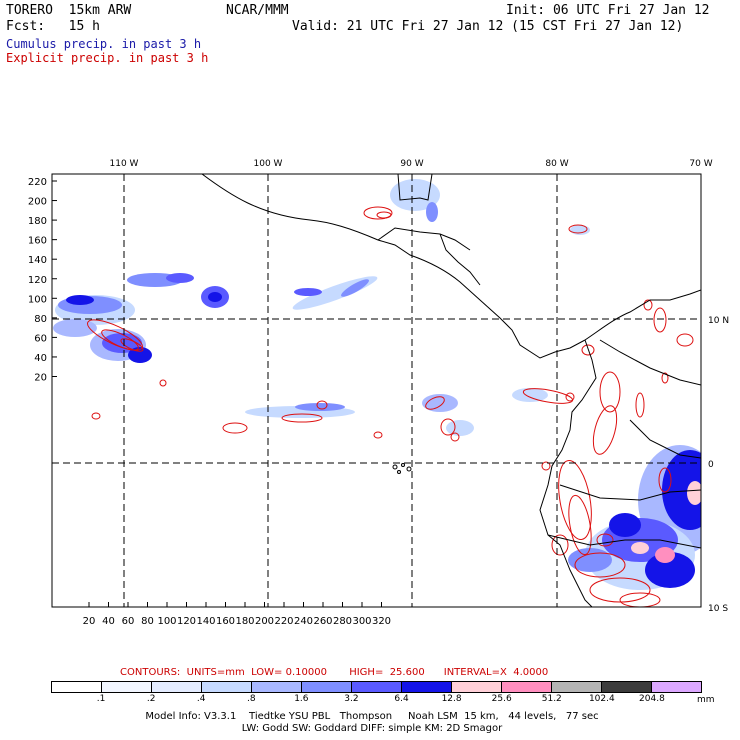 This screenshot has height=740, width=740. I want to click on latitude-labels: 10 N 0 10 S, so click(718, 465).